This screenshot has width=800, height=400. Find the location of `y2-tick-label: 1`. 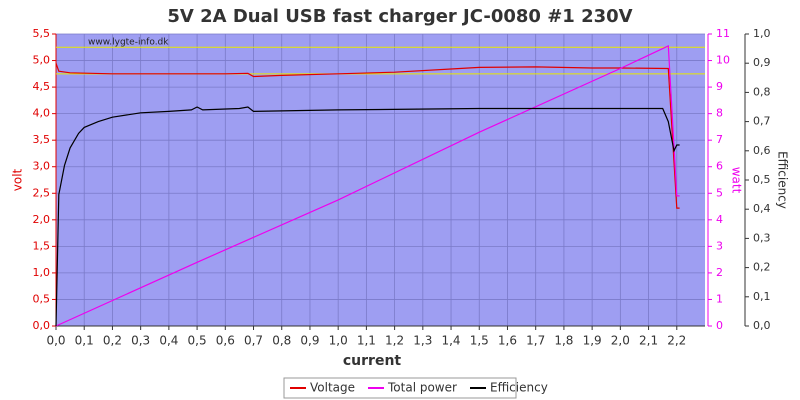

y2-tick-label: 1 is located at coordinates (719, 298).